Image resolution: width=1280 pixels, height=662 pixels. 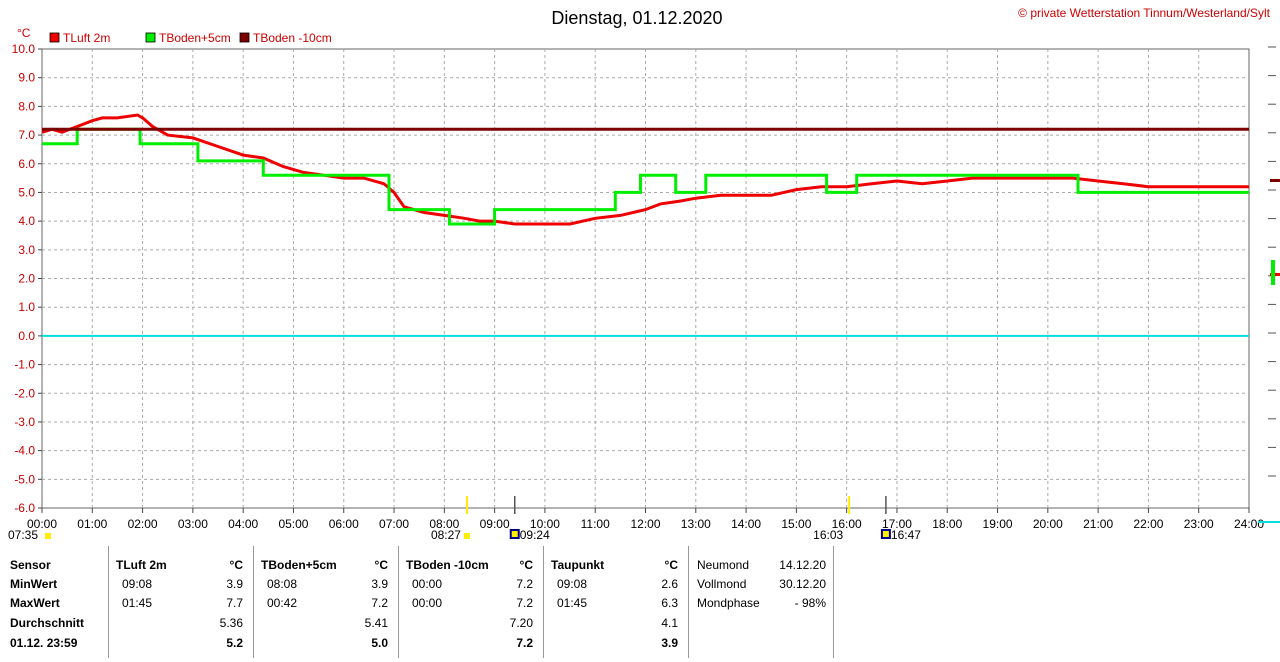 What do you see at coordinates (802, 565) in the screenshot?
I see `moon-info-value: 14.12.20` at bounding box center [802, 565].